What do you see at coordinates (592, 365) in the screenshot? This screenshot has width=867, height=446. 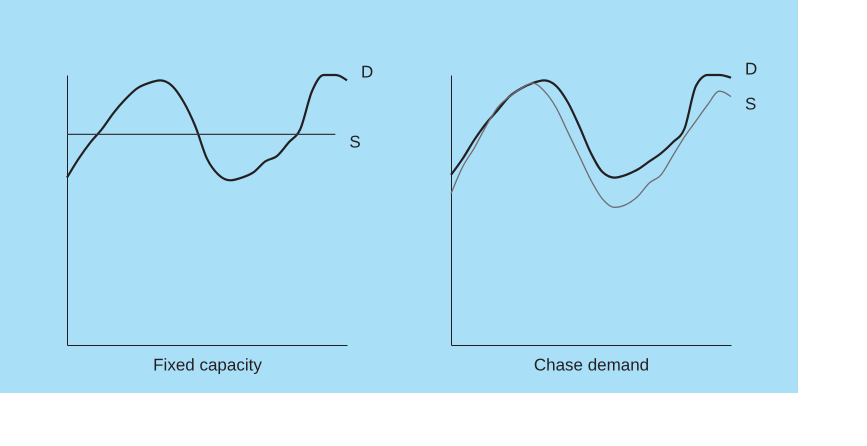 I see `x-axis-title: Chase demand` at bounding box center [592, 365].